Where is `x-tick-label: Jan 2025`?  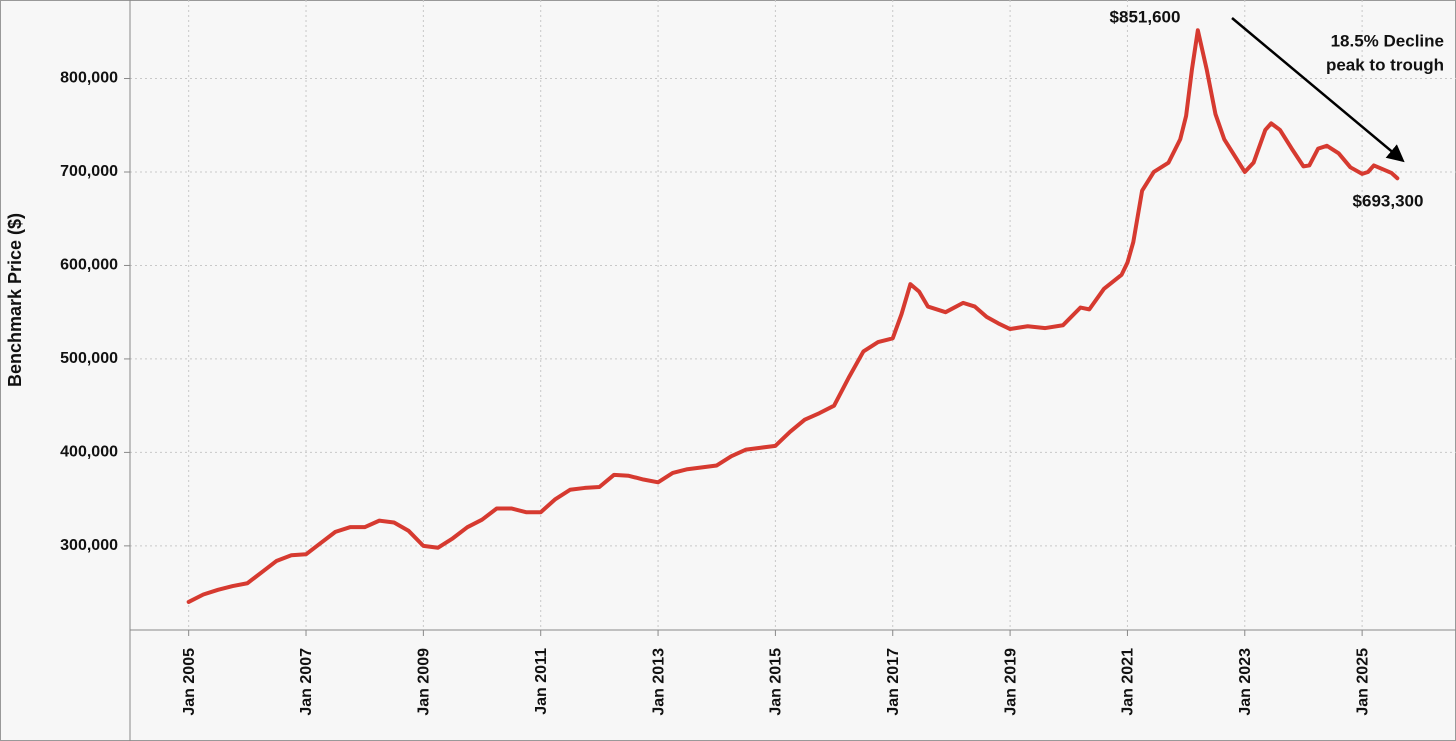 x-tick-label: Jan 2025 is located at coordinates (1362, 682).